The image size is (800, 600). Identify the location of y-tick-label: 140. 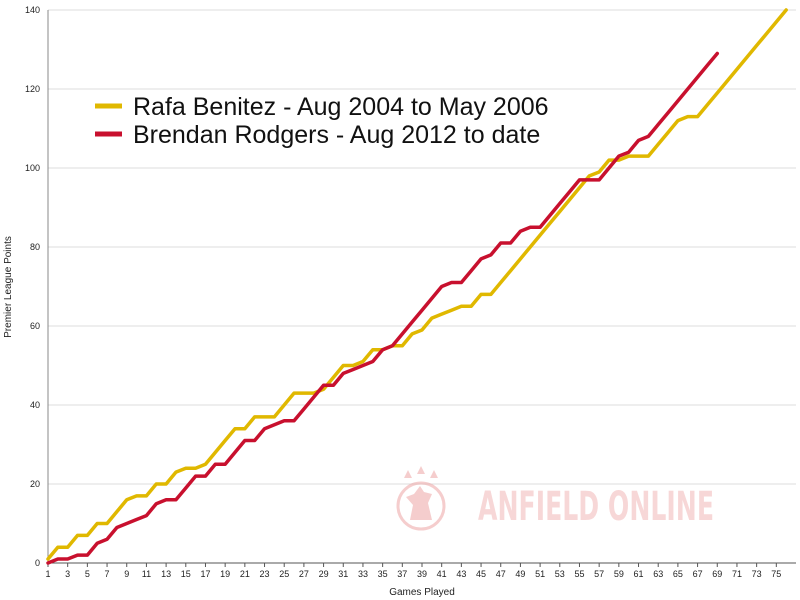
(32, 10).